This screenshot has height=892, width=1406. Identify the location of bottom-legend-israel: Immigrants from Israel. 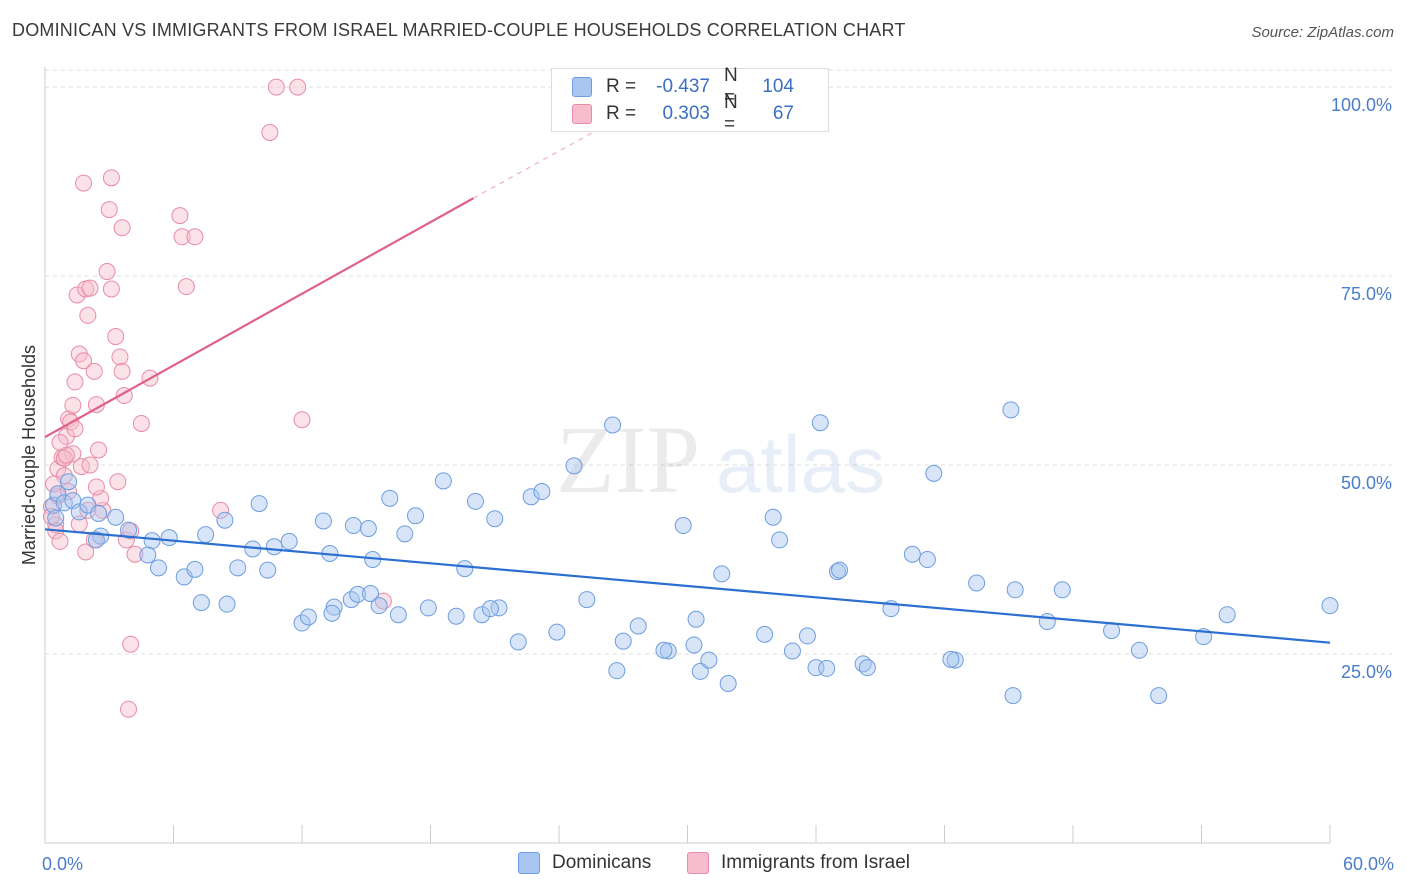
(798, 863).